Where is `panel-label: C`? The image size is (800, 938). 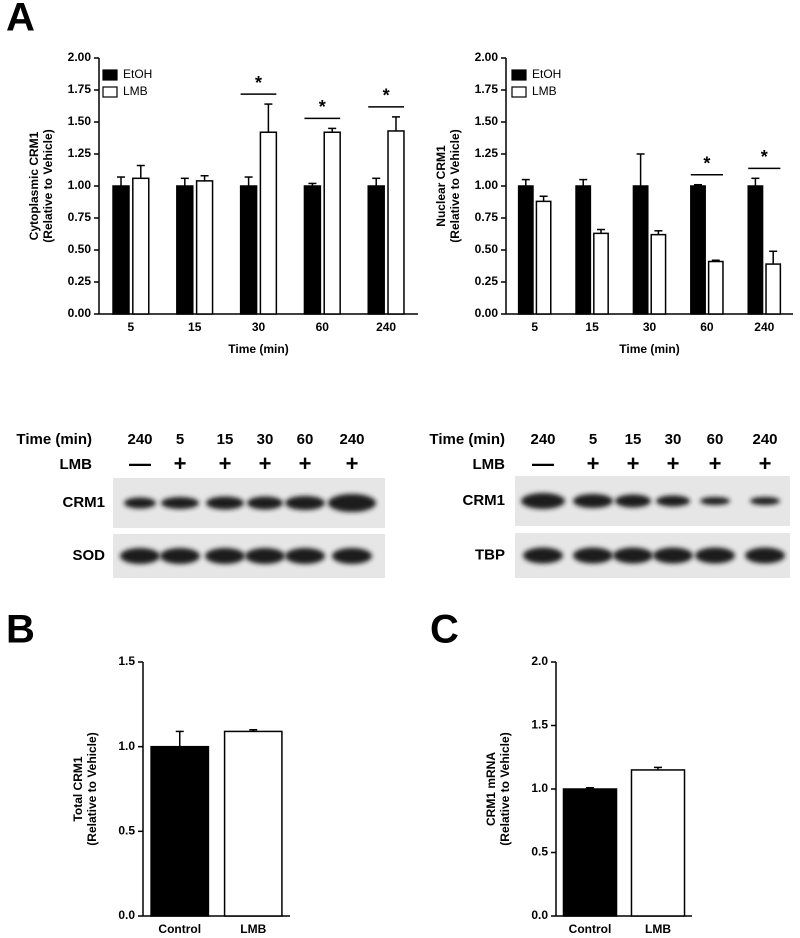
panel-label: C is located at coordinates (444, 630).